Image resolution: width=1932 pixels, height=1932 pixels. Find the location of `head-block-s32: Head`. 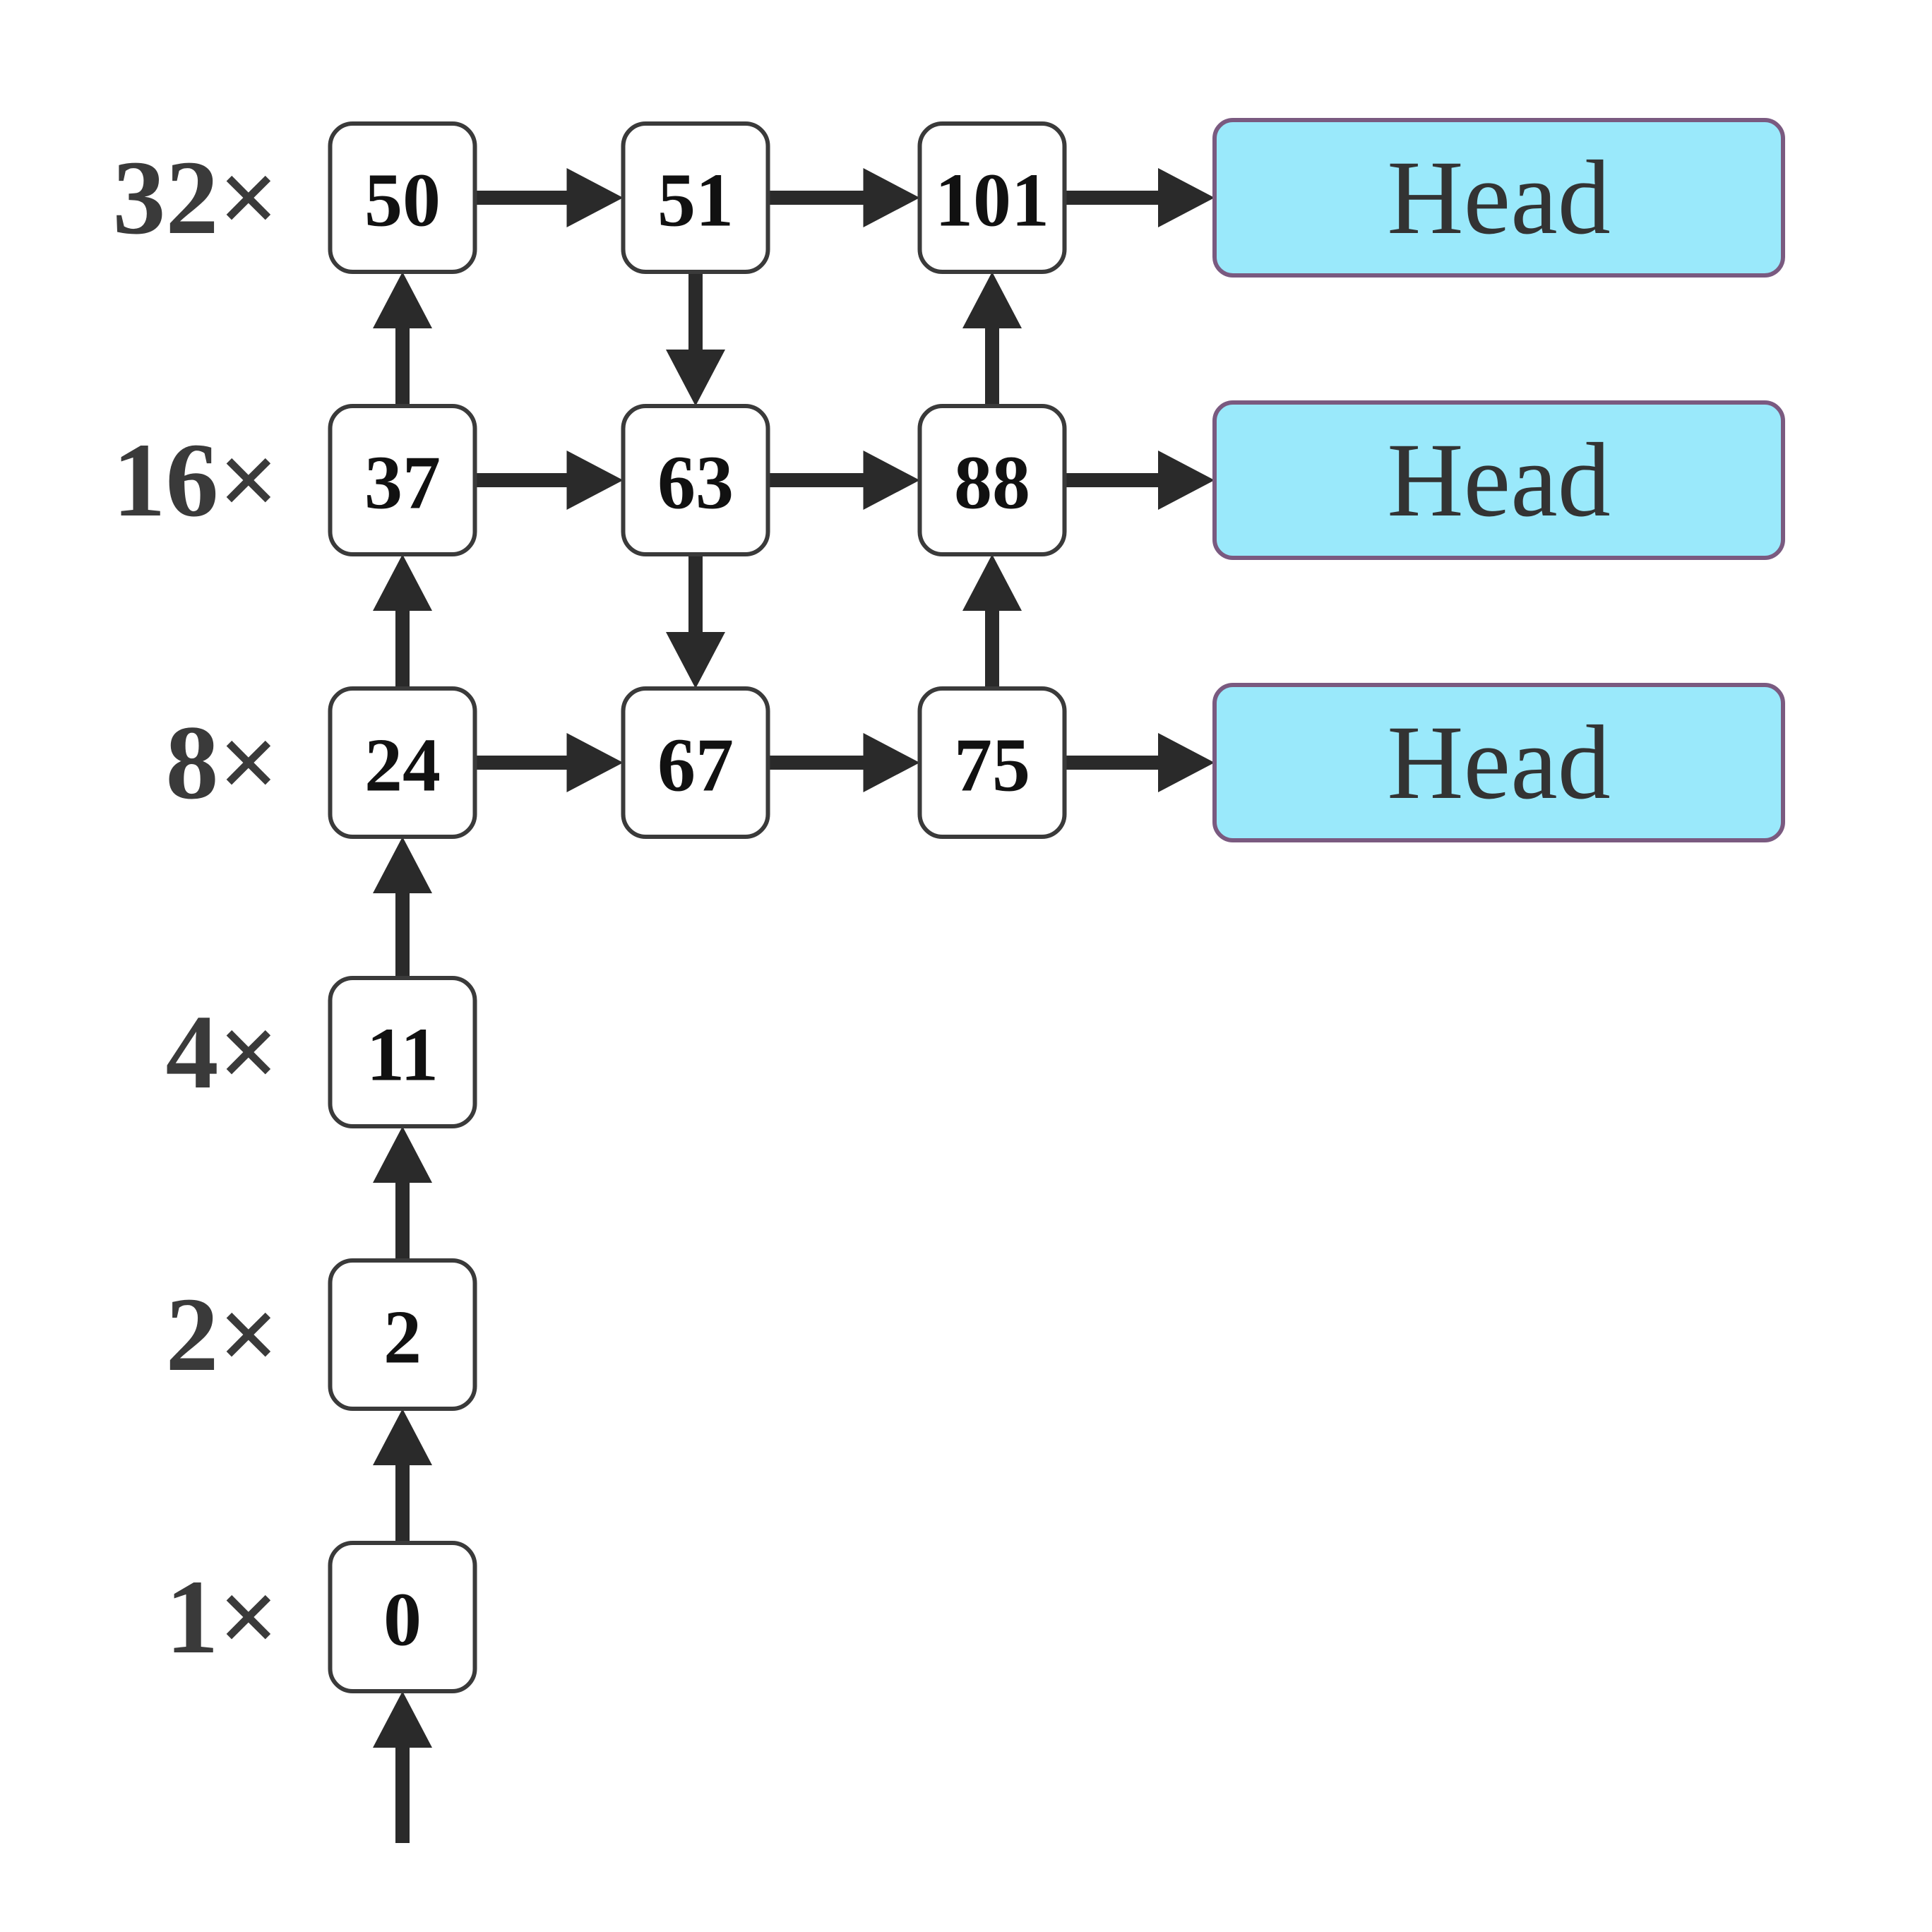

head-block-s32: Head is located at coordinates (1498, 198).